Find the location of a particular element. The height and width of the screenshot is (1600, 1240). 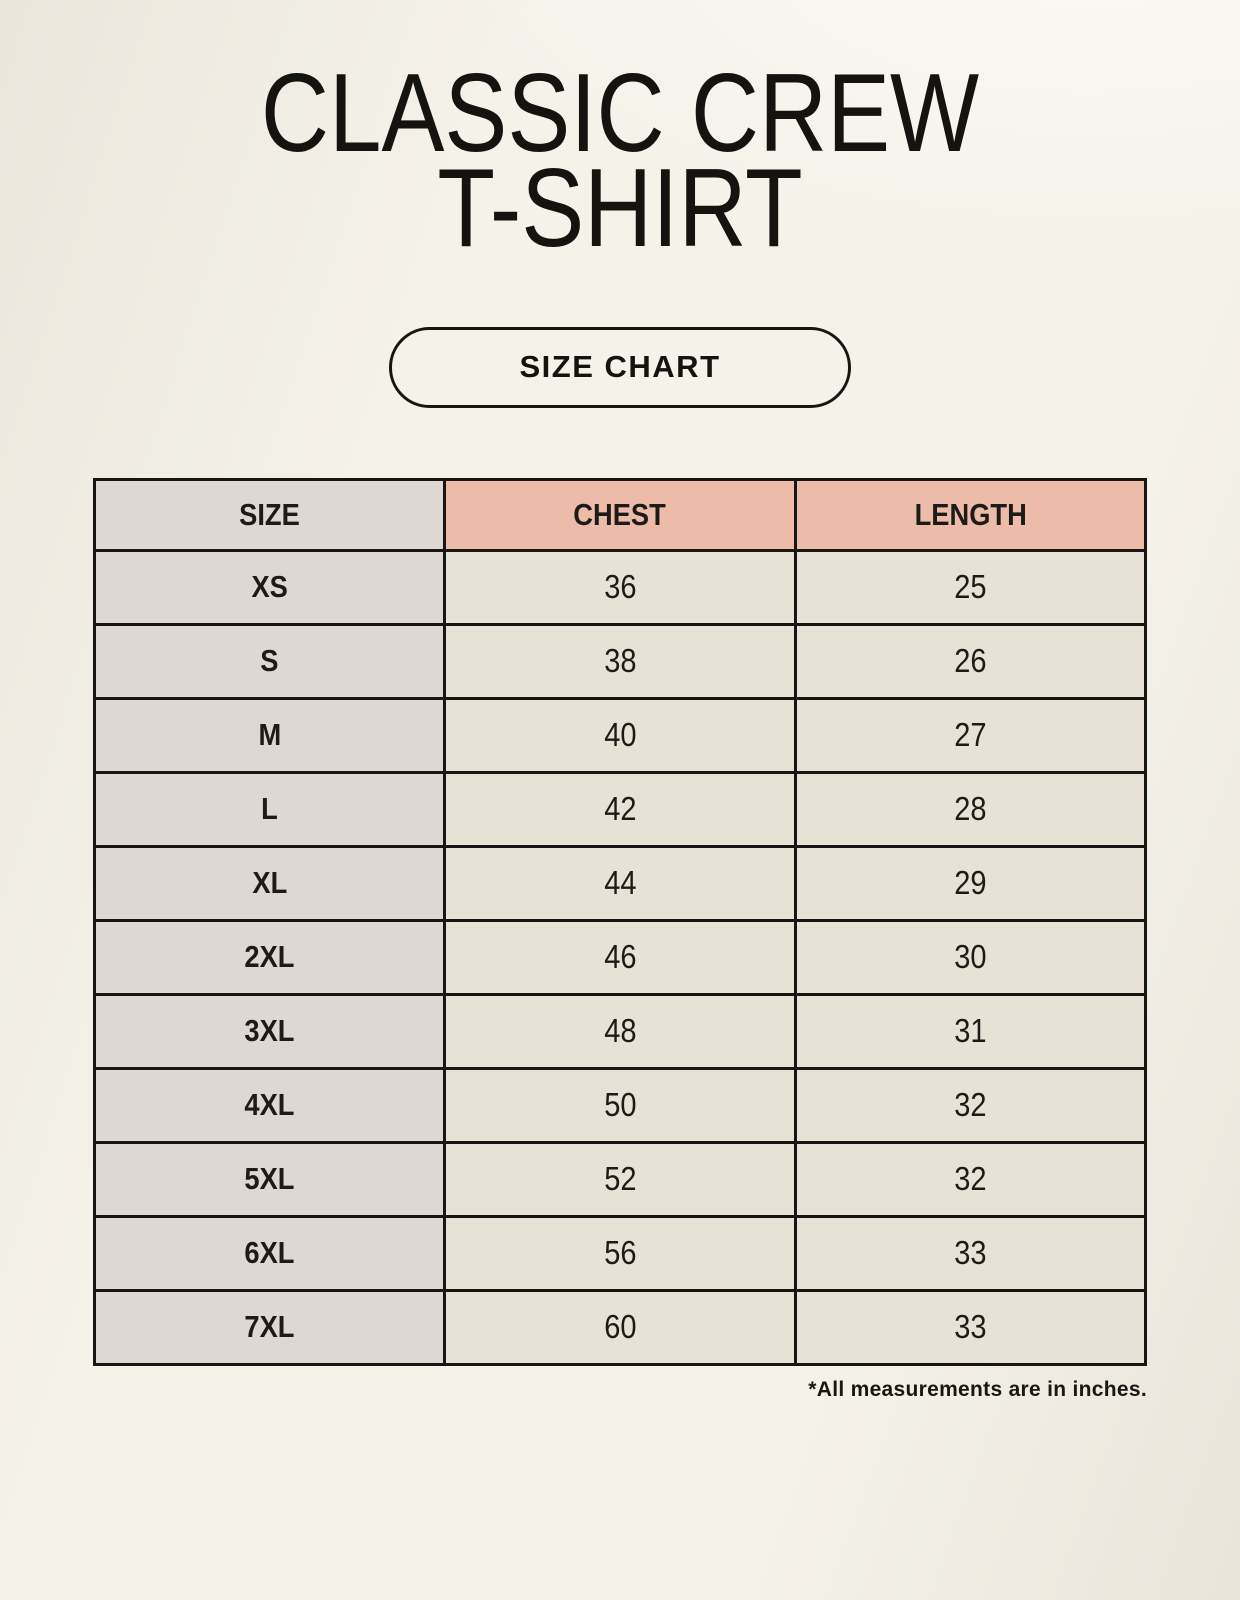

table-row: S 38 26 is located at coordinates (620, 661).